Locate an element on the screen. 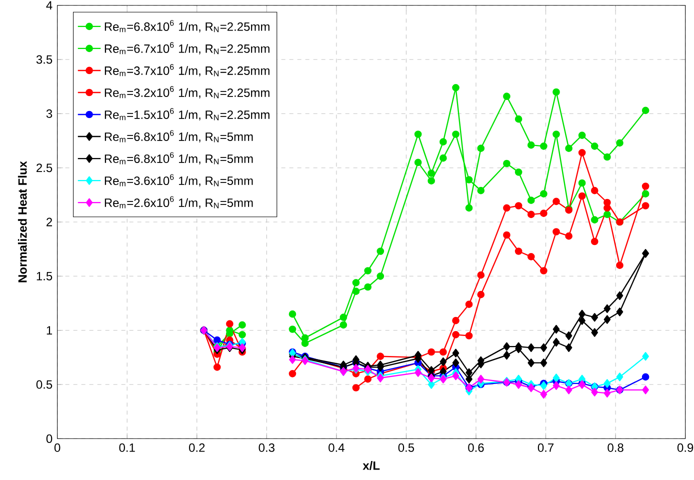 This screenshot has height=480, width=694. legend-label: Re$_{m}$=2.6x10$^{6}$ 1/m, R$_{N}$=5mm is located at coordinates (178, 202).